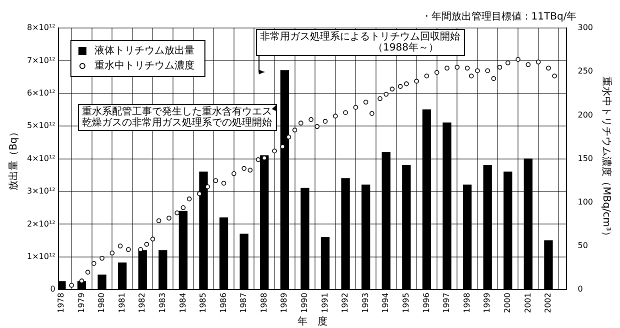  What do you see at coordinates (144, 66) in the screenshot?
I see `legend-label: 重水中トリチウム濃度` at bounding box center [144, 66].